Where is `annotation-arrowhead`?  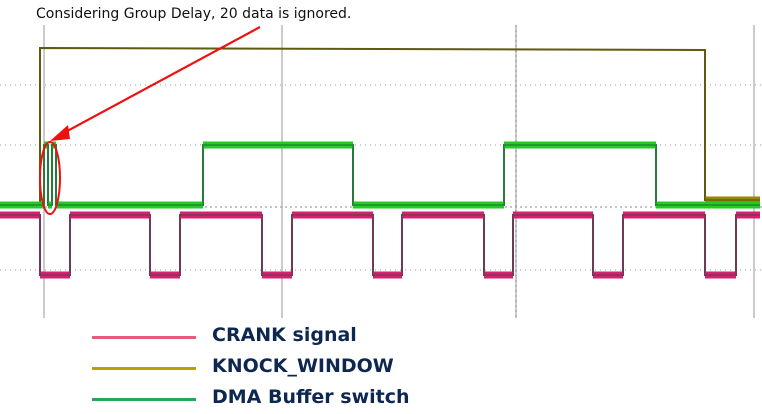 annotation-arrowhead is located at coordinates (60, 133).